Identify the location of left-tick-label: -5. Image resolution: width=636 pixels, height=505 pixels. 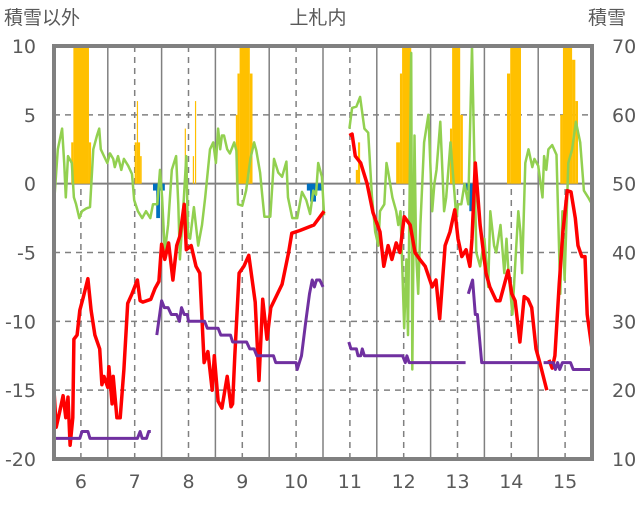
(26, 254).